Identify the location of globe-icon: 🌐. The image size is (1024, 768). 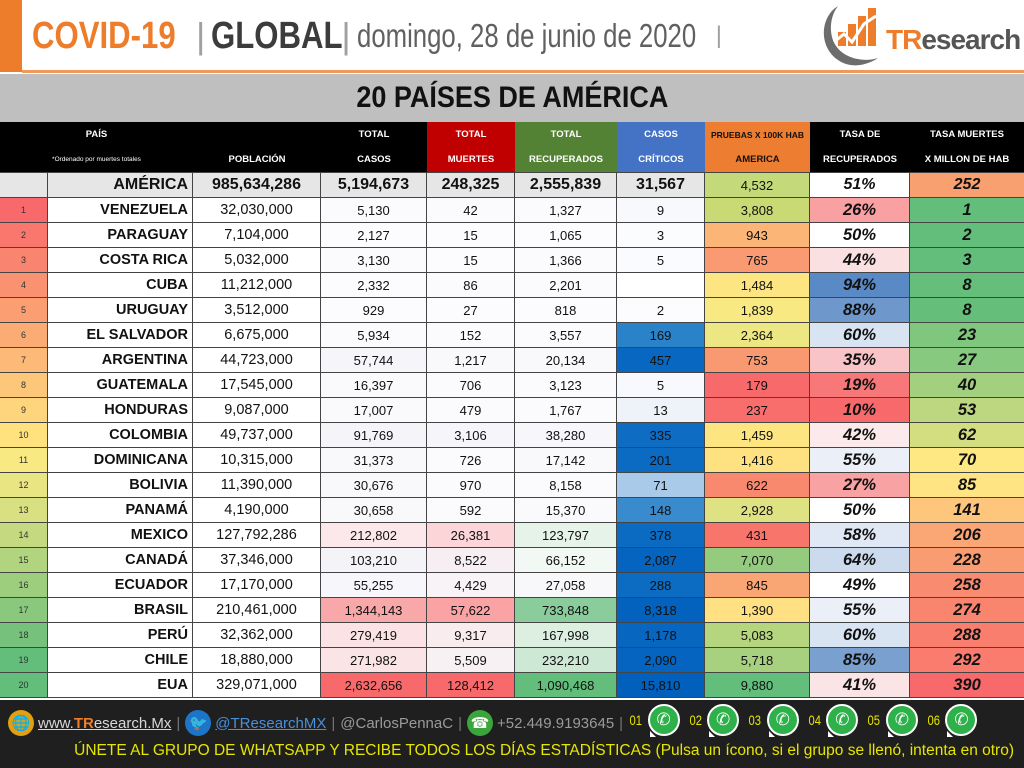
(21, 723).